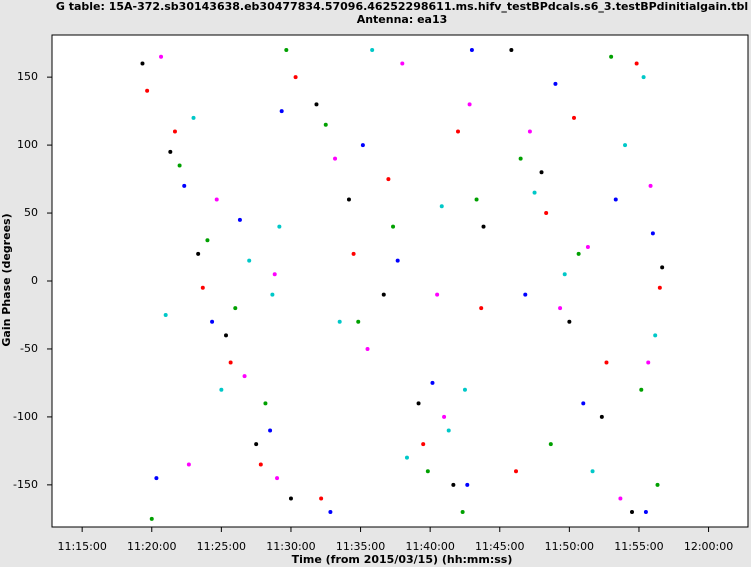 The width and height of the screenshot is (751, 567). What do you see at coordinates (29, 348) in the screenshot?
I see `y-tick-label: -50` at bounding box center [29, 348].